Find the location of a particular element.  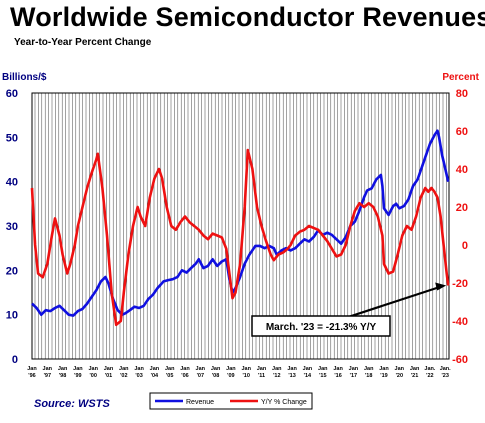

chart-subtitle: Year-to-Year Percent Change is located at coordinates (83, 42).